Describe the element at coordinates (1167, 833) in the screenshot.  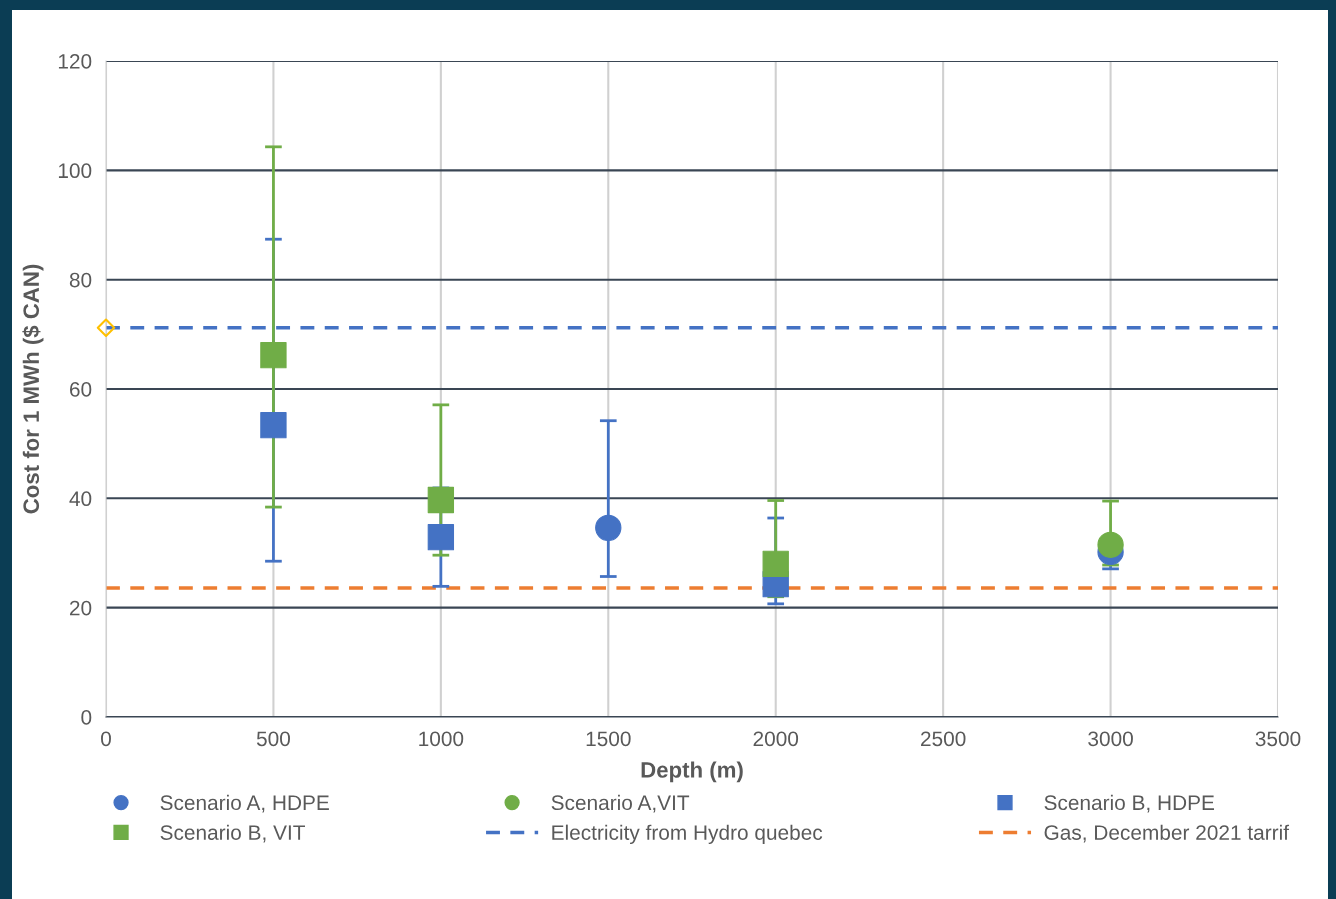
I see `legend-label: Gas, December 2021 tarrif` at that location.